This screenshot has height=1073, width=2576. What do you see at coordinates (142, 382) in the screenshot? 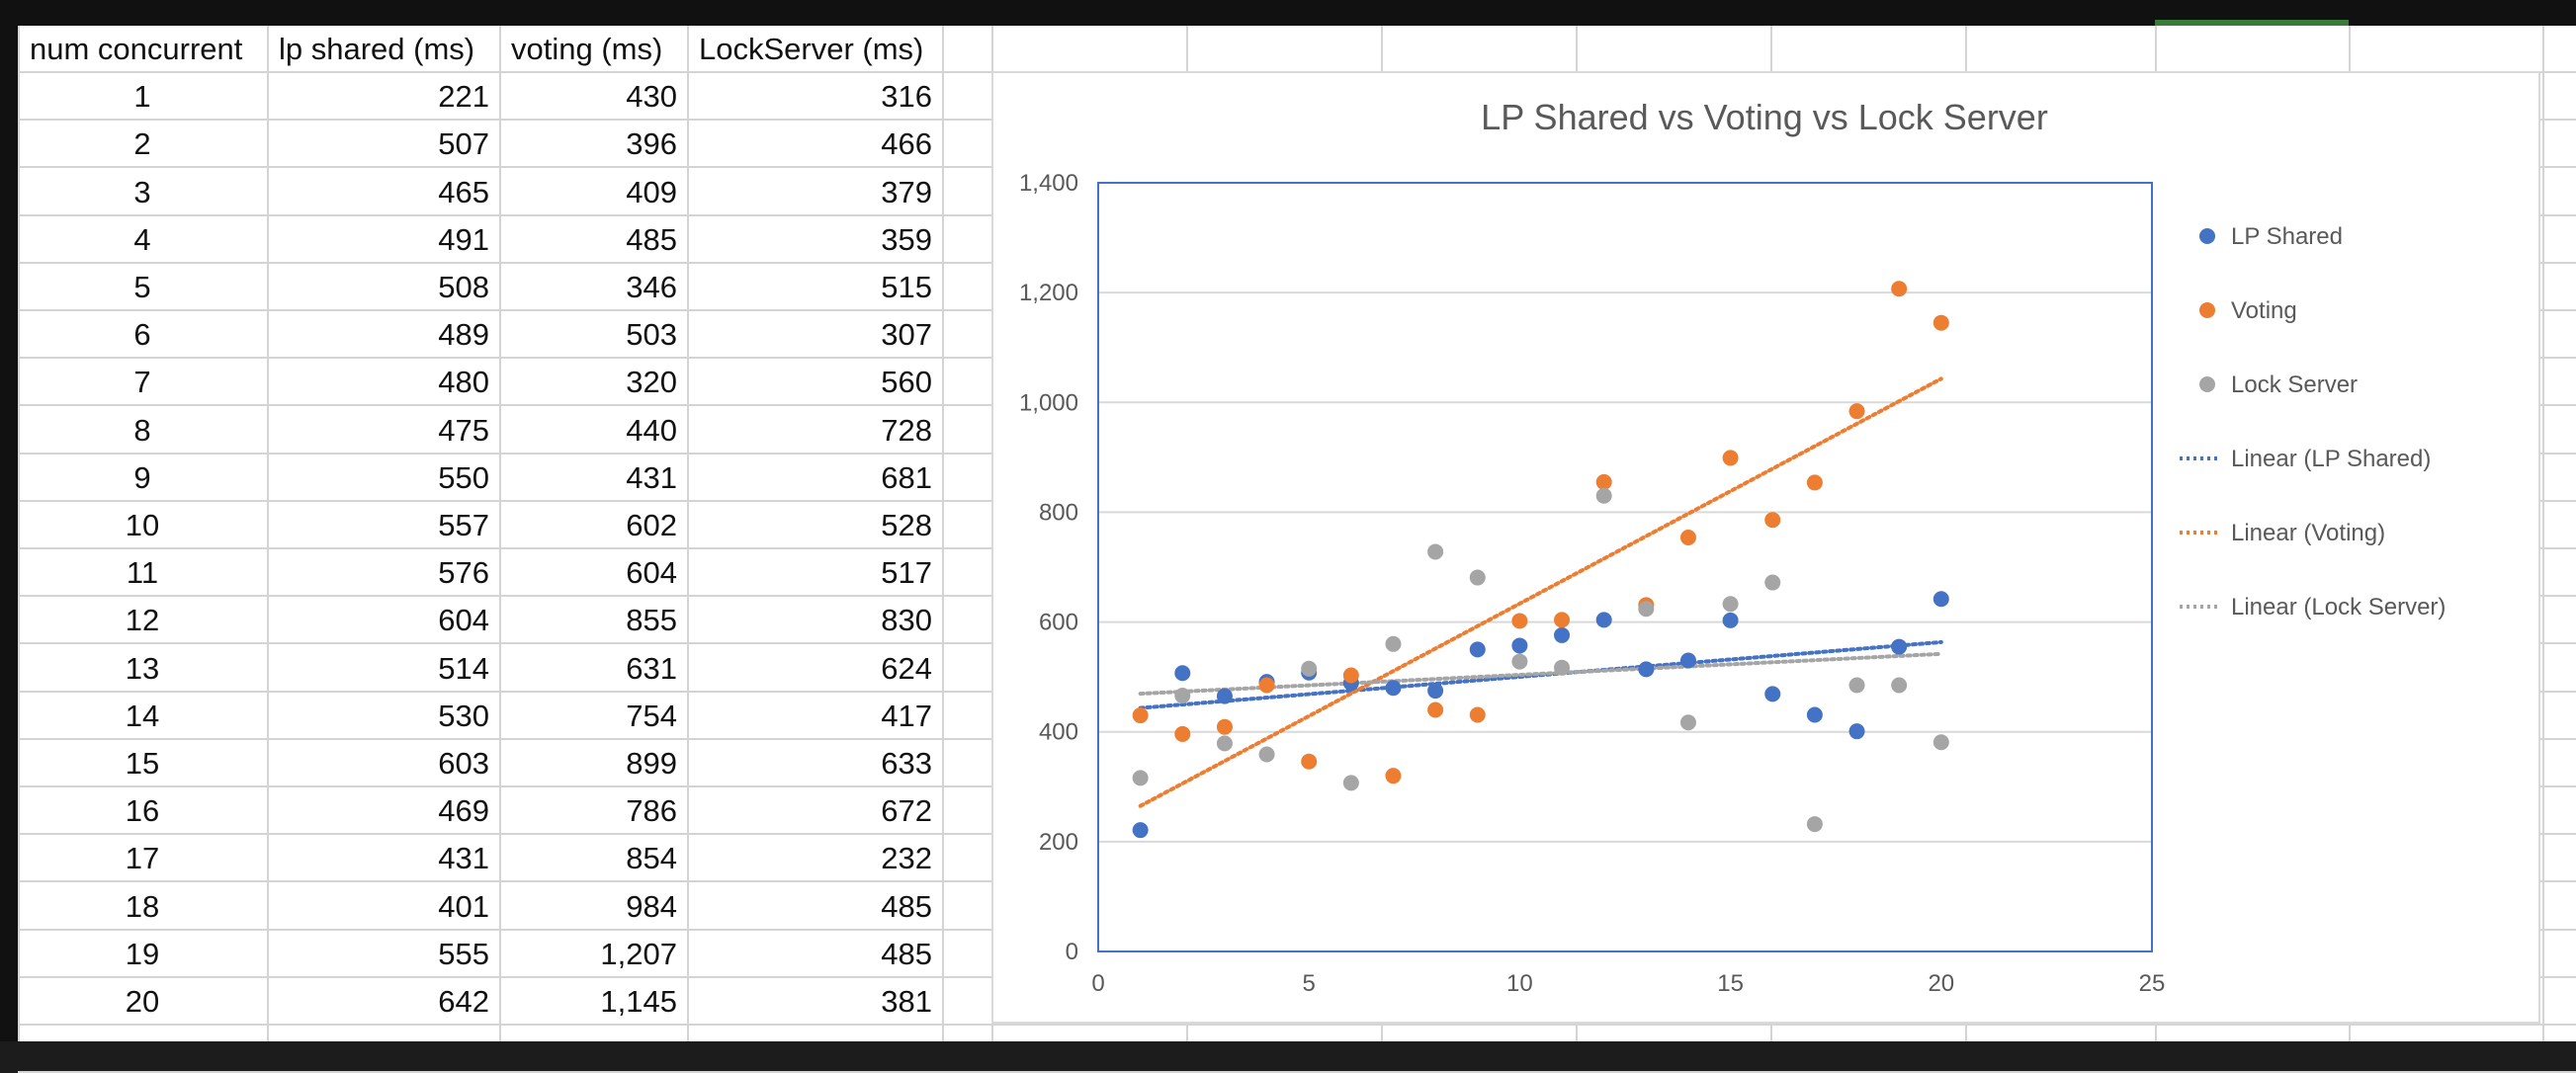
I see `table-cell: 7` at bounding box center [142, 382].